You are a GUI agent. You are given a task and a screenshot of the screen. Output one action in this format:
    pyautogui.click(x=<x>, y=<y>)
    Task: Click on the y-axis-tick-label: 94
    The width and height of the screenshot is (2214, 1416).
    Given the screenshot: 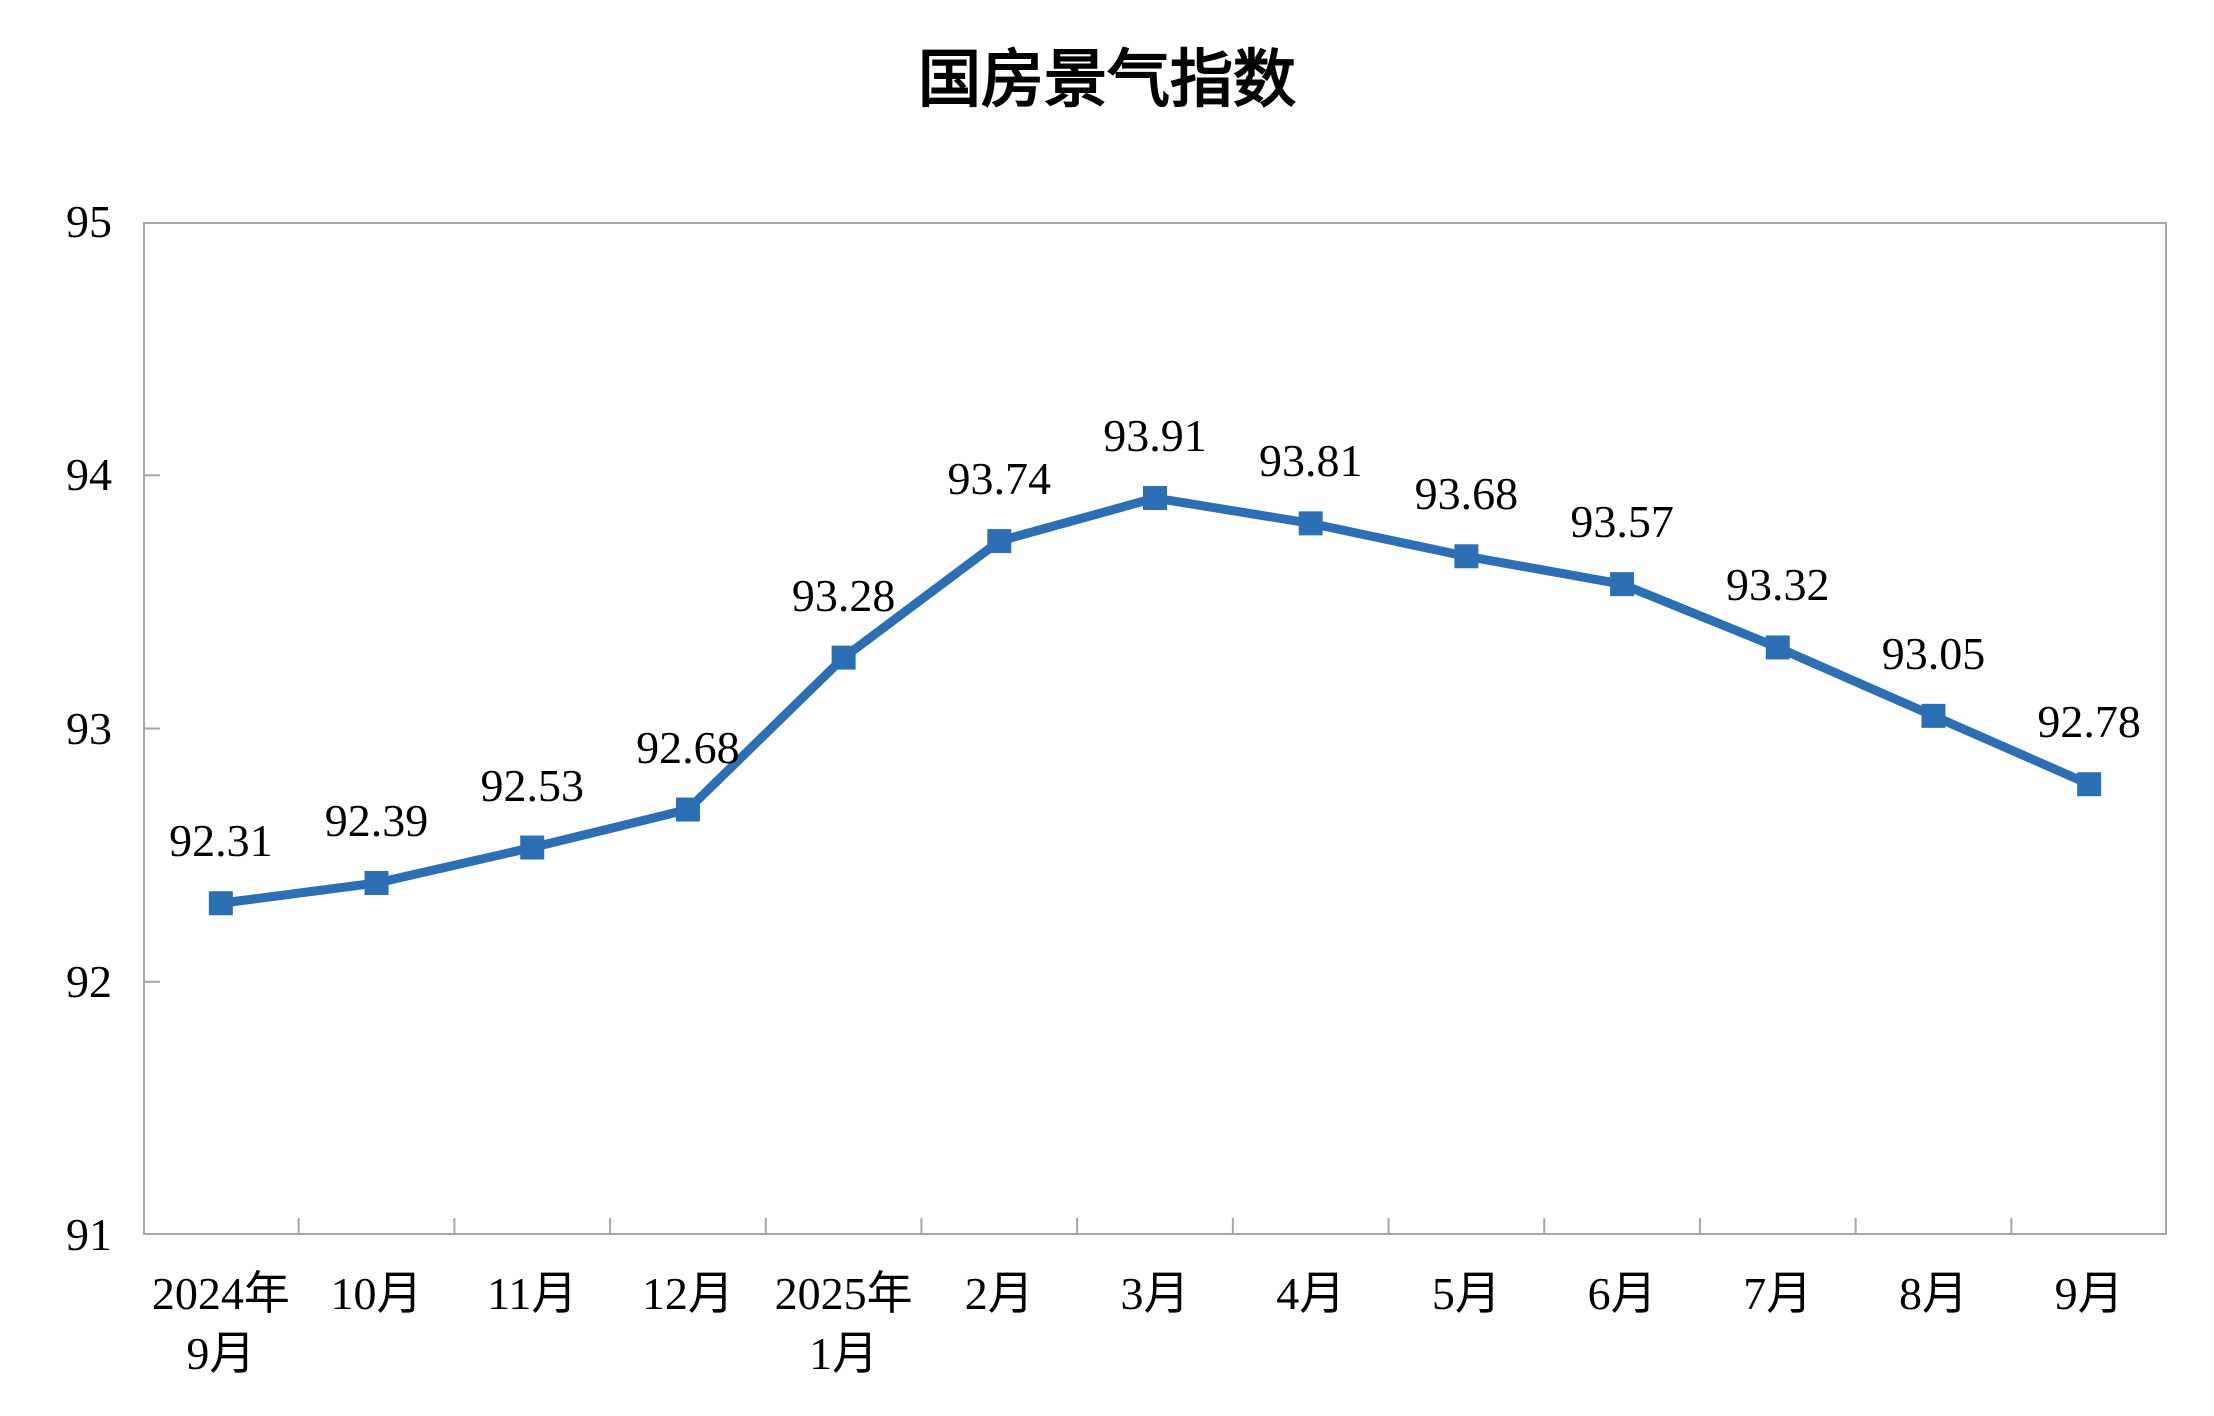 What is the action you would take?
    pyautogui.click(x=89, y=475)
    